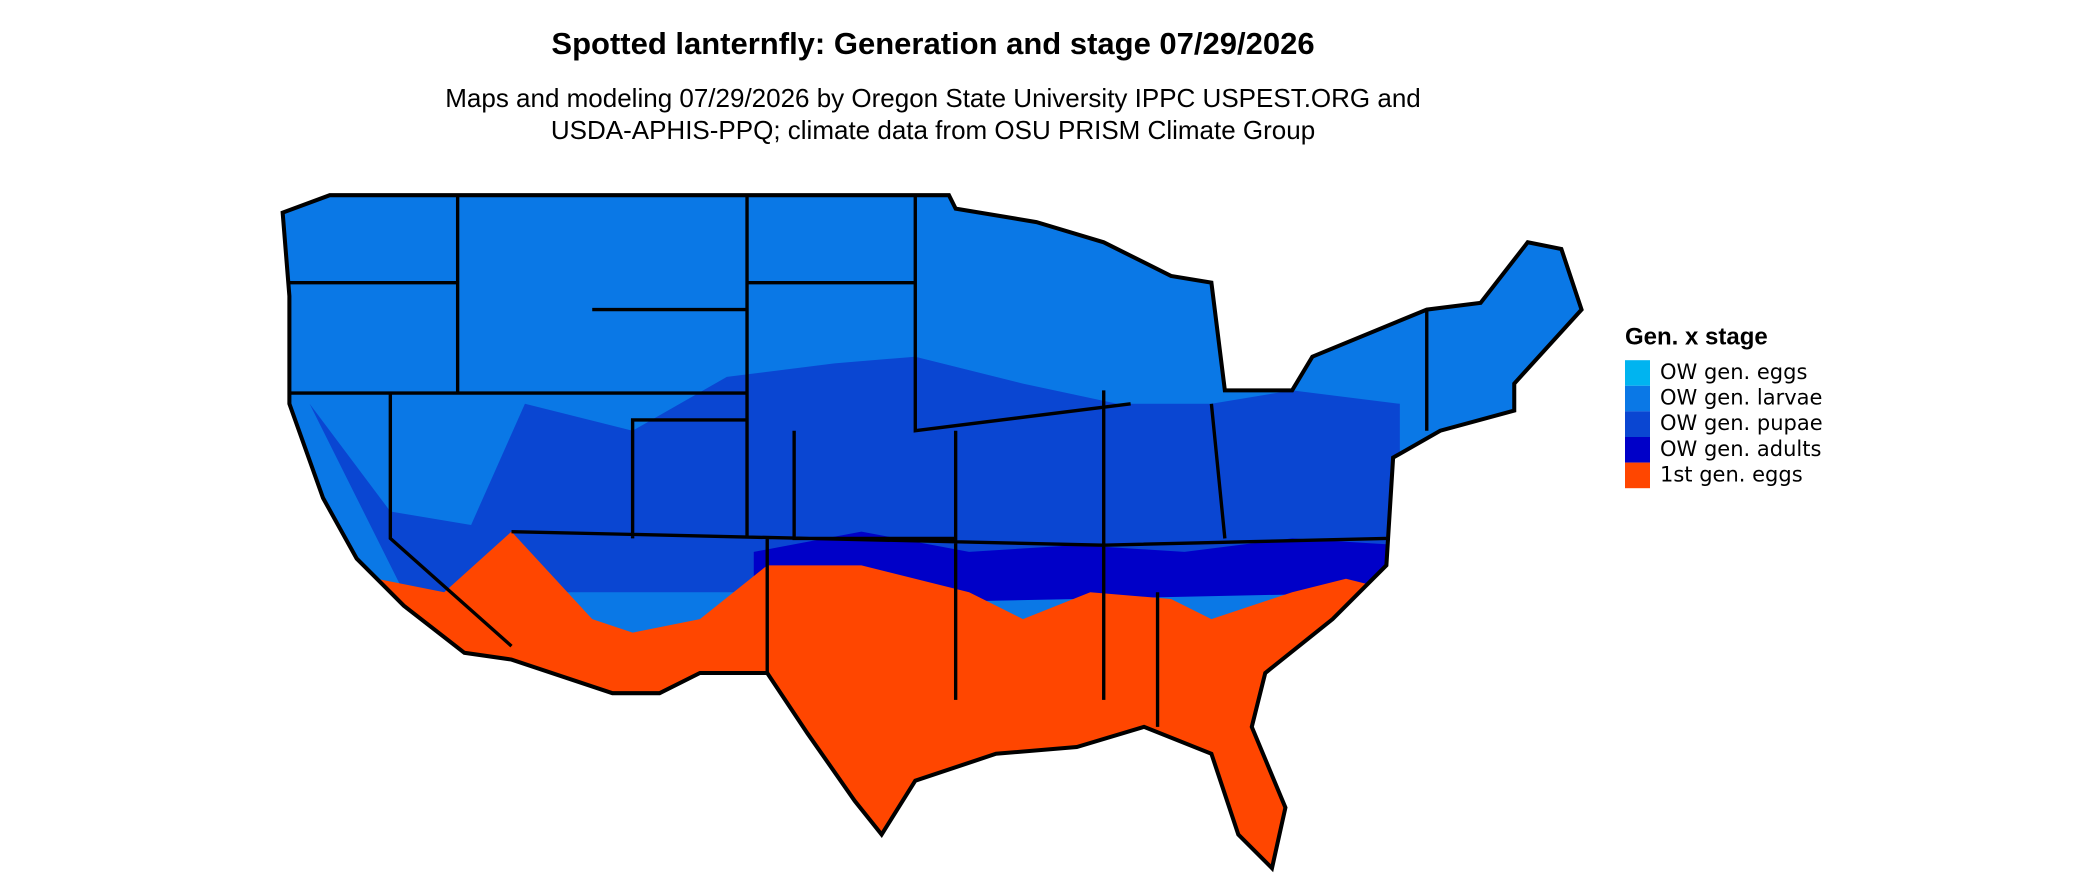 The height and width of the screenshot is (892, 2100). I want to click on legend-label: 1st gen. eggs, so click(1731, 474).